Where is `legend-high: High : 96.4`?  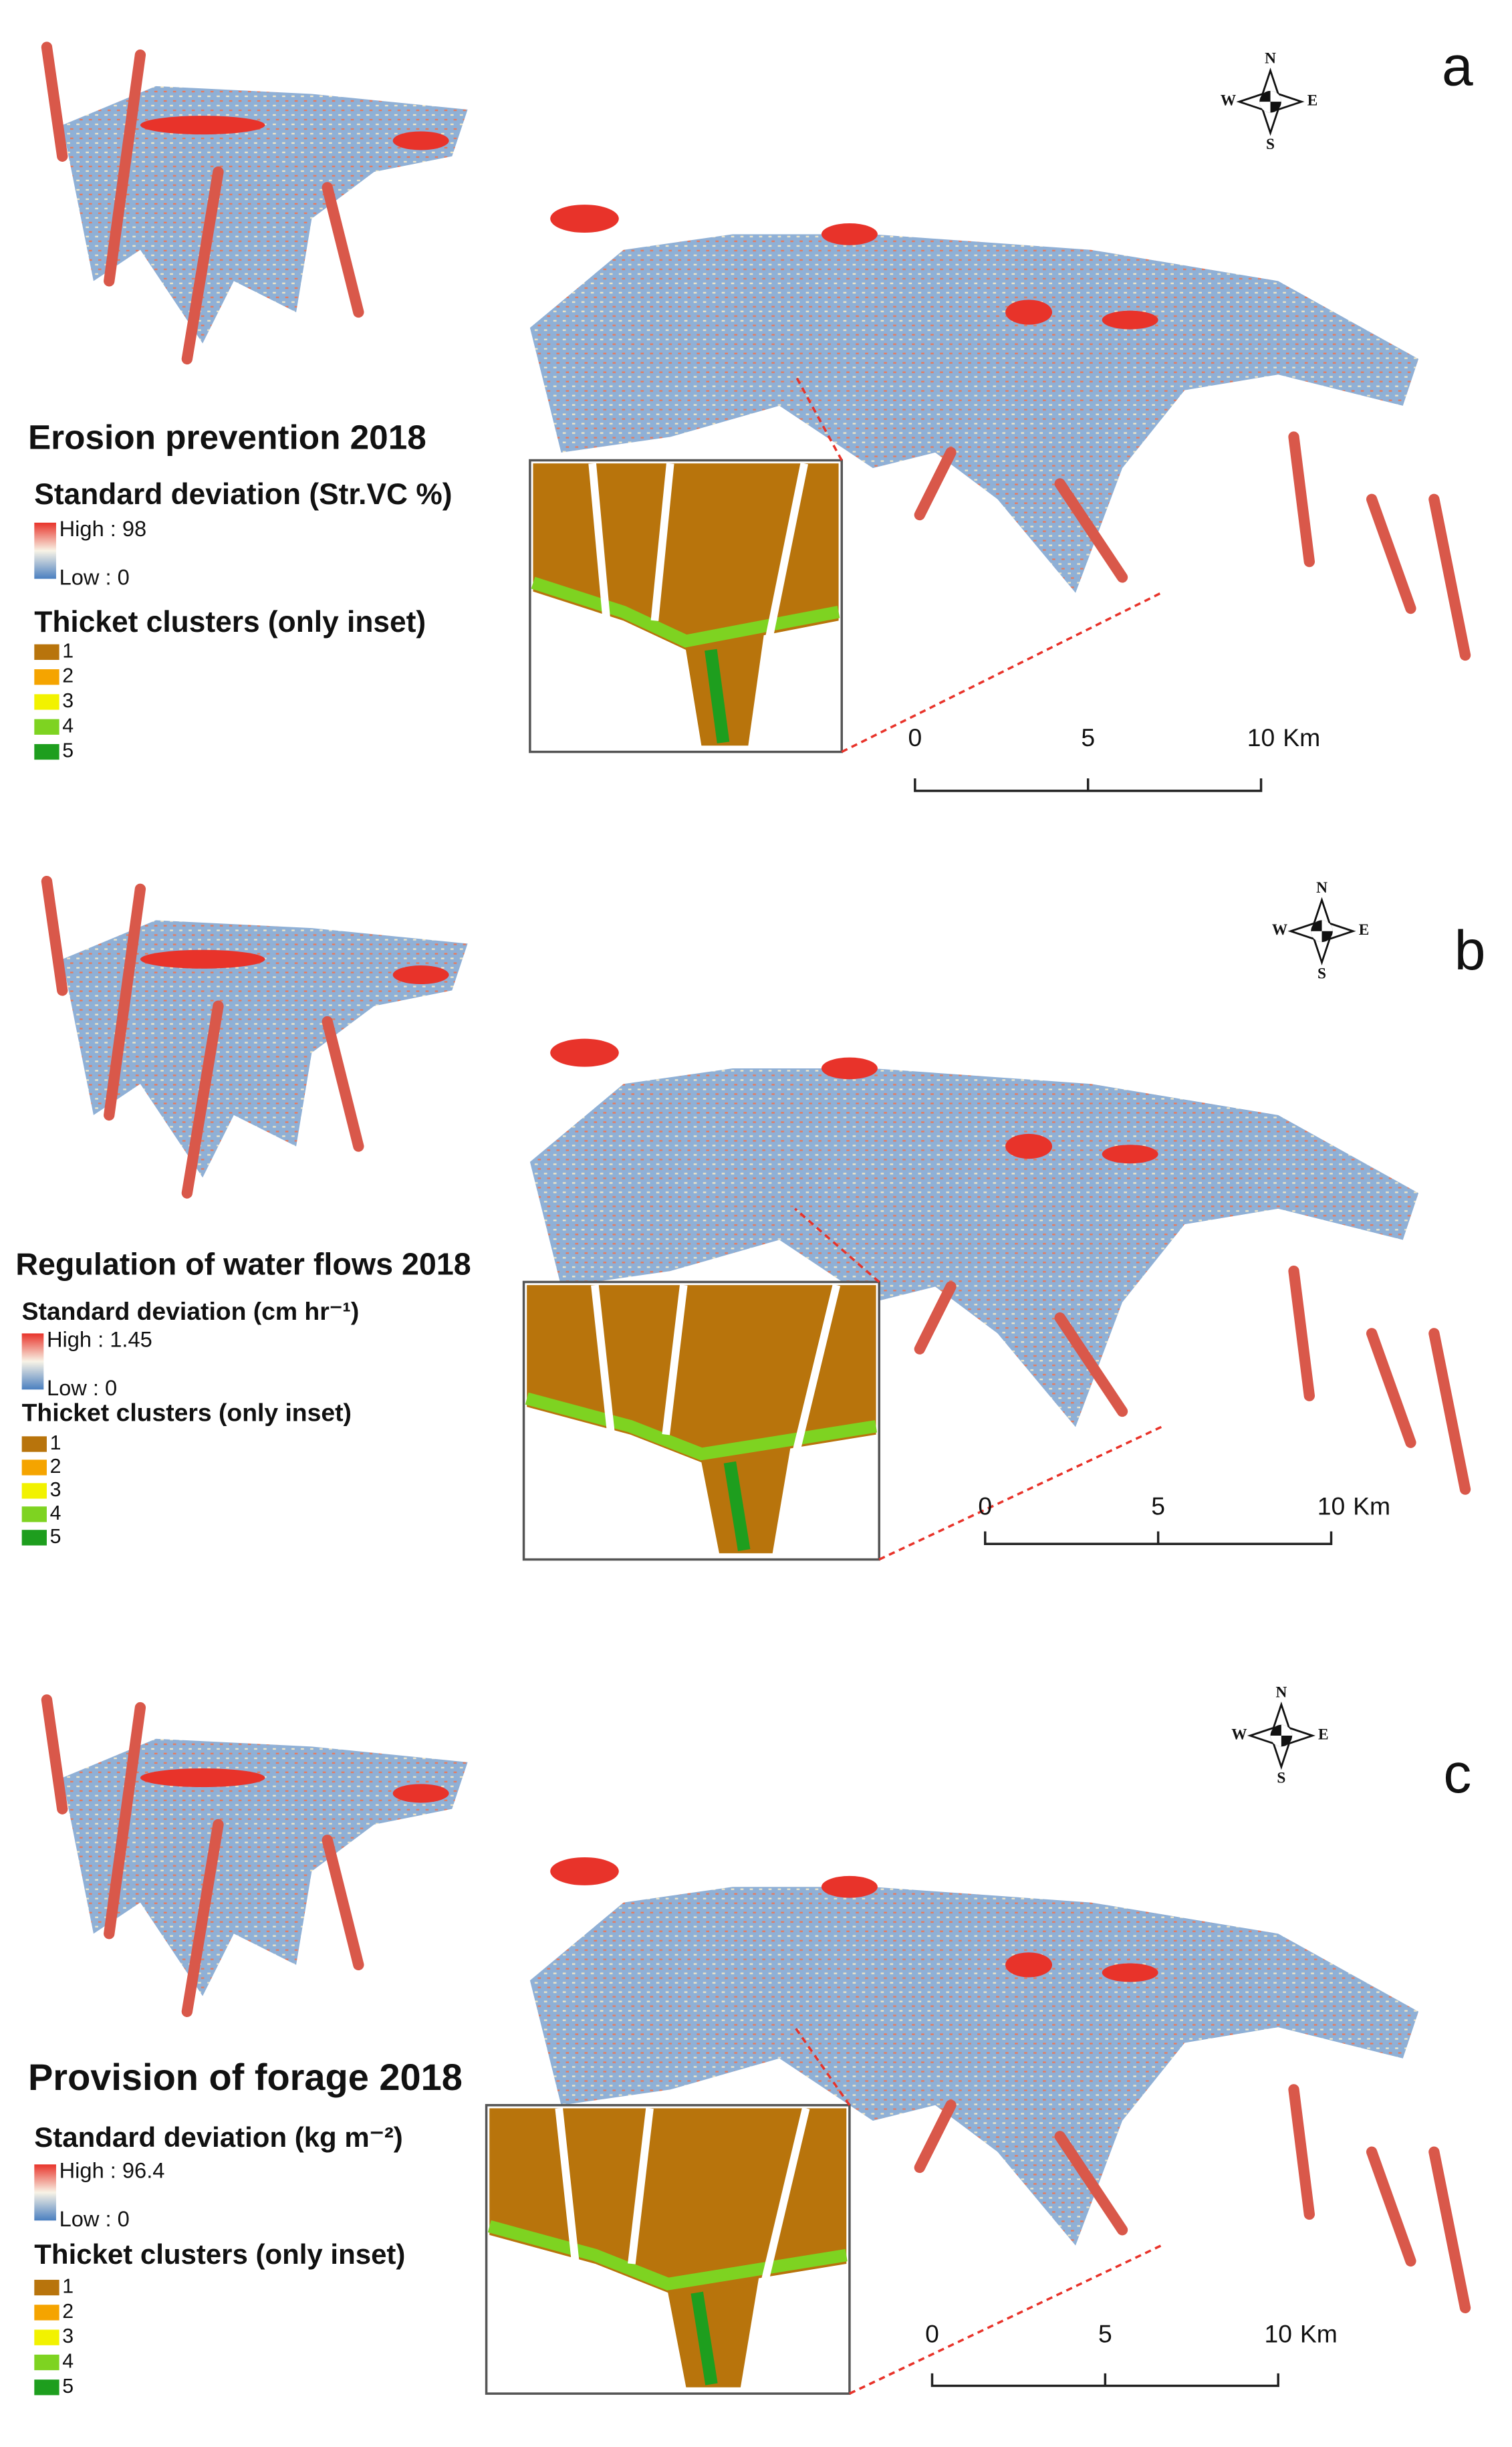
legend-high: High : 96.4 is located at coordinates (112, 2170).